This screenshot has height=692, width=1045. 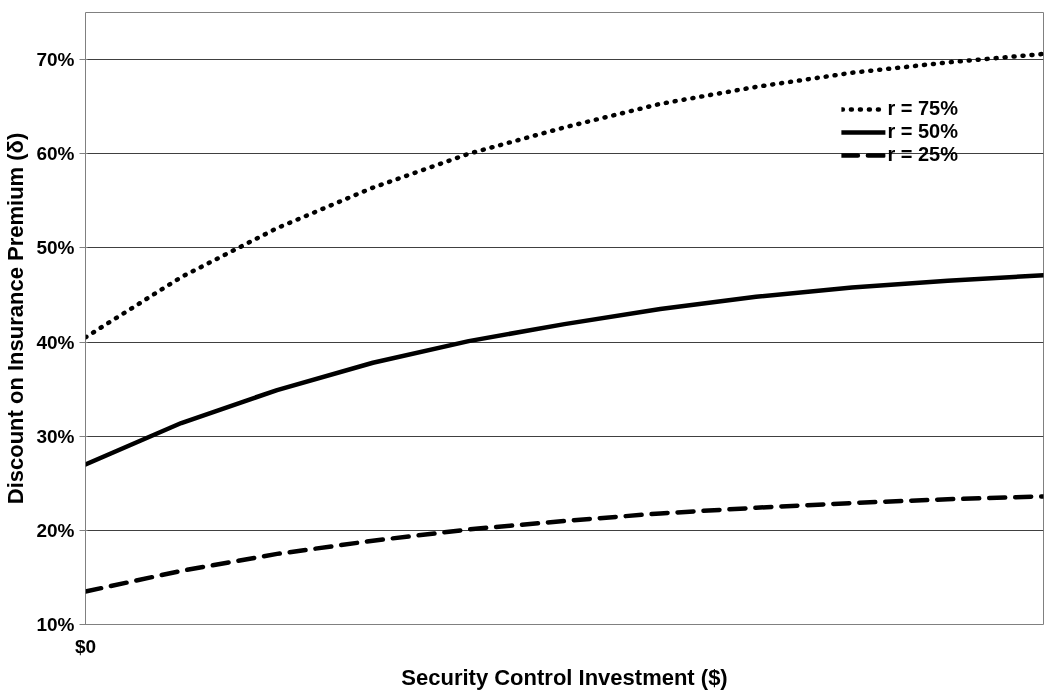 What do you see at coordinates (55, 530) in the screenshot?
I see `y-tick-label: 20%` at bounding box center [55, 530].